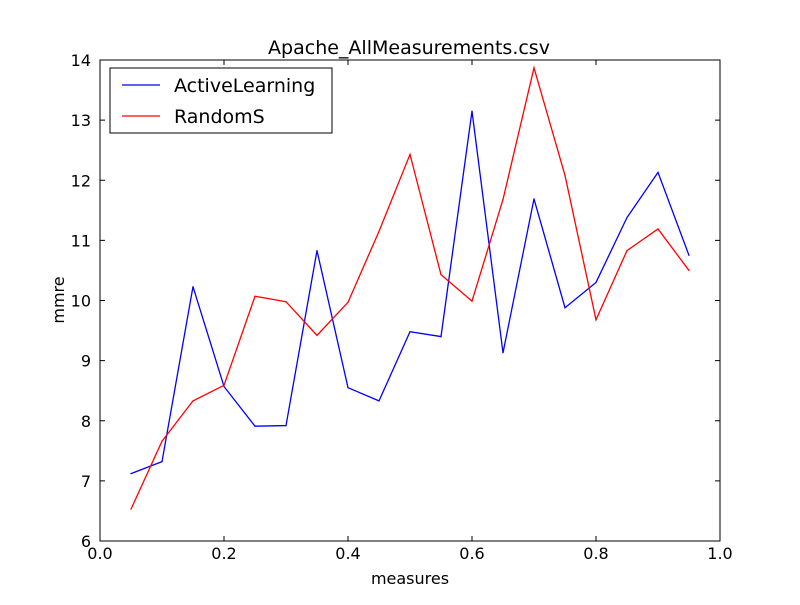 This screenshot has width=800, height=605. I want to click on x-tick-label-2: 0.4, so click(347, 553).